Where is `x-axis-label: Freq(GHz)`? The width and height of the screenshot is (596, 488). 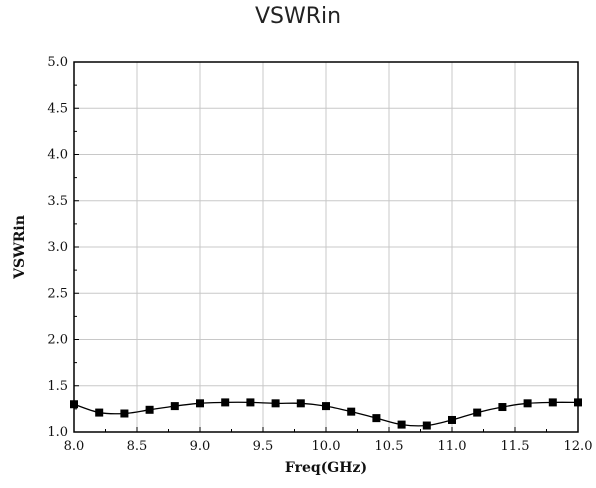
x-axis-label: Freq(GHz) is located at coordinates (326, 468).